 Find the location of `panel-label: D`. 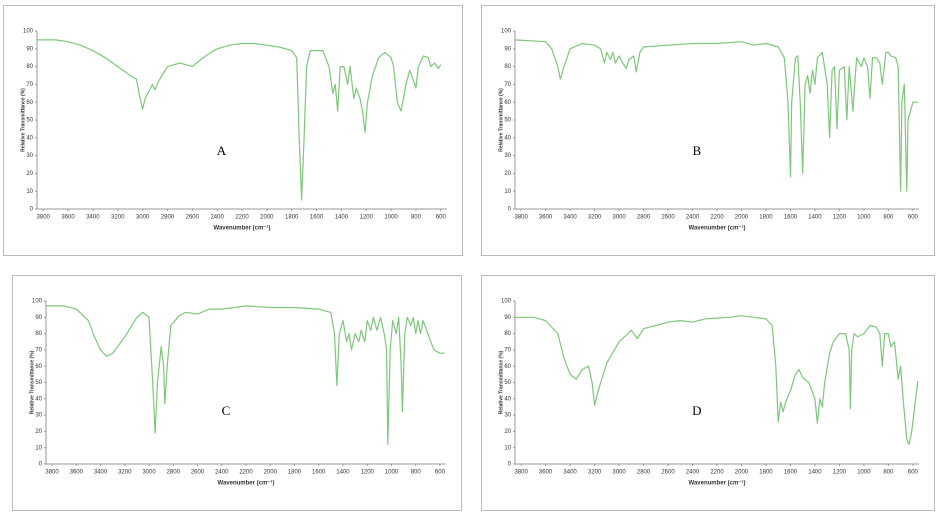

panel-label: D is located at coordinates (696, 410).